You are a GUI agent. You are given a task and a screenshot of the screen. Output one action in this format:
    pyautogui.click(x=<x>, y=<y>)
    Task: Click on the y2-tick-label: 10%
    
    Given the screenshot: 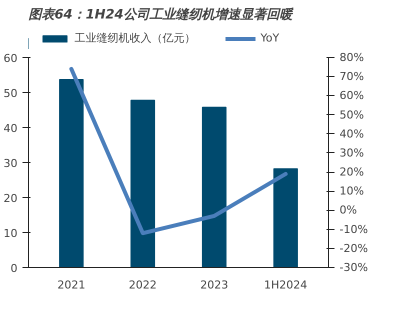 What is the action you would take?
    pyautogui.click(x=352, y=191)
    